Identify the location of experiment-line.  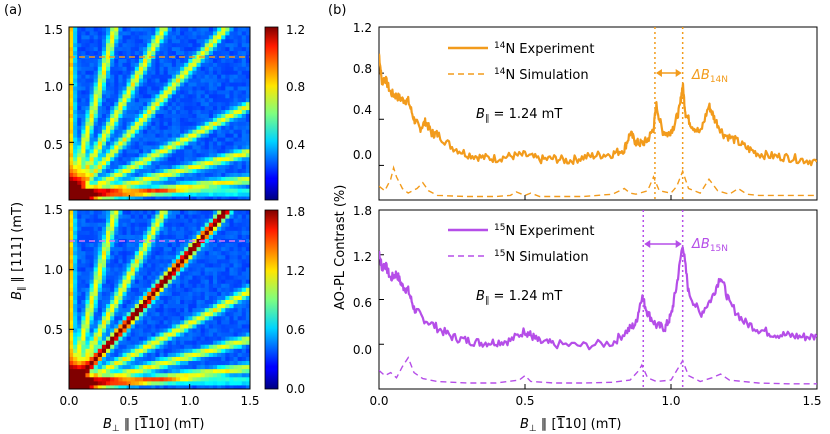
(598, 298).